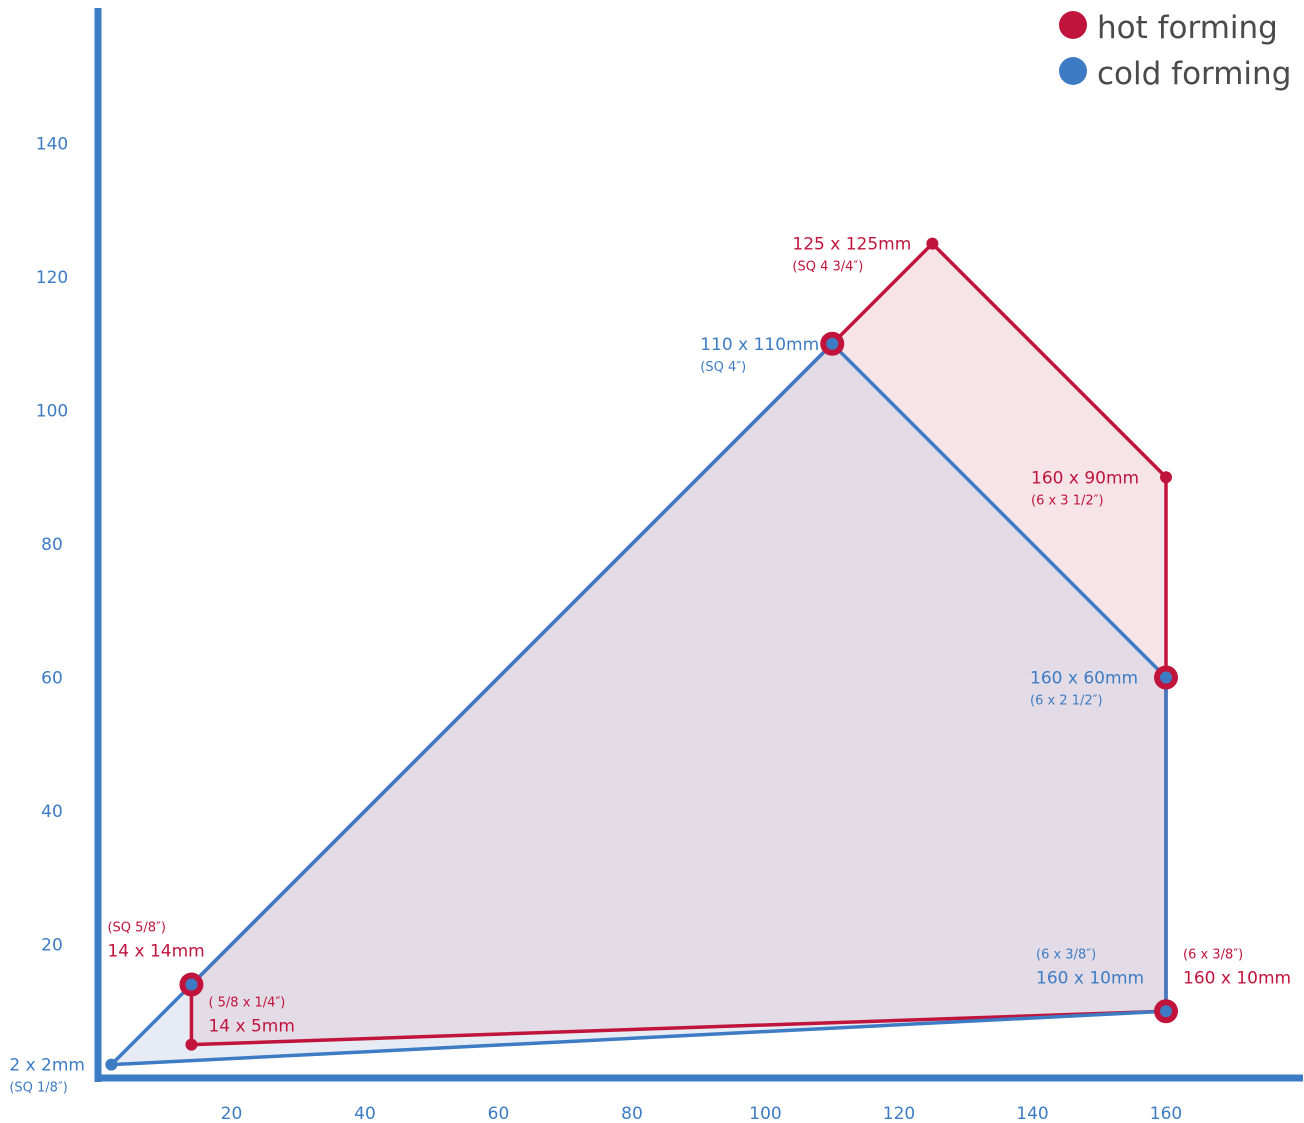 This screenshot has height=1123, width=1304. Describe the element at coordinates (52, 946) in the screenshot. I see `y-tick-label: 20` at that location.